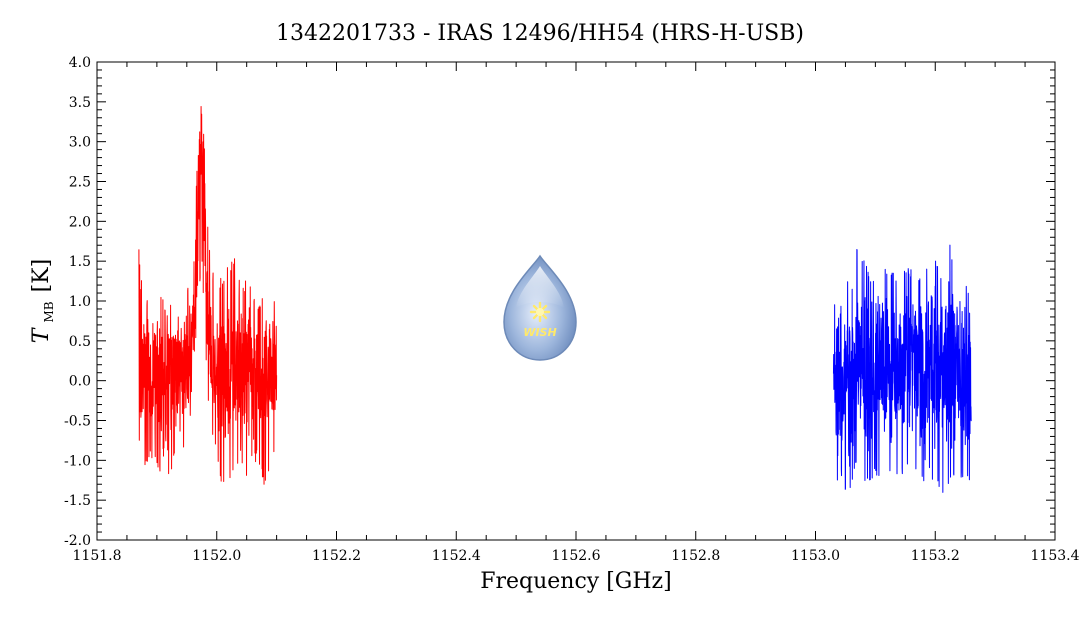 Image resolution: width=1080 pixels, height=618 pixels. I want to click on y-tick-label: 1.0, so click(80, 302).